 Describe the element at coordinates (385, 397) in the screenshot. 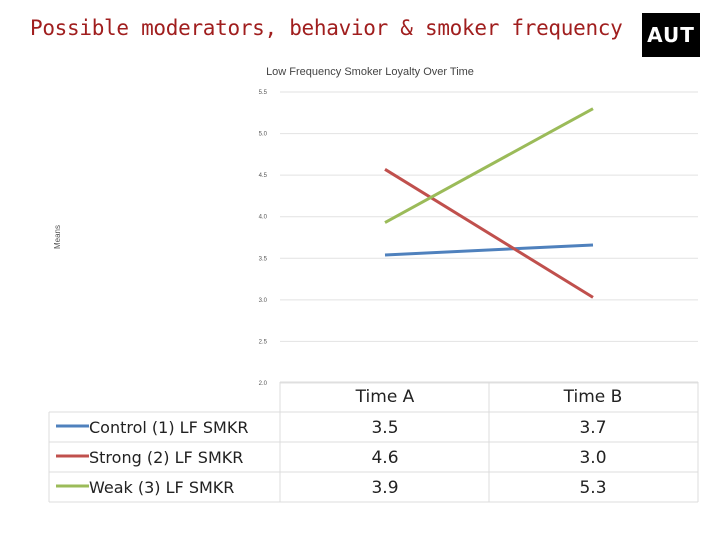

I see `x-category-label: Time A` at that location.